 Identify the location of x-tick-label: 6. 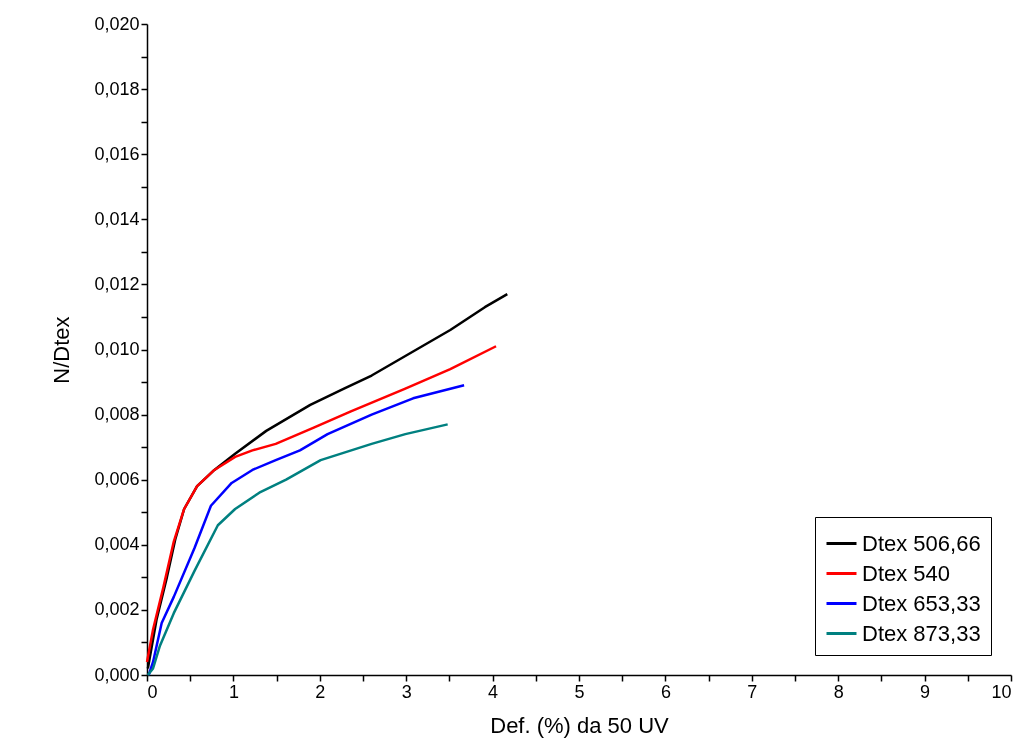
(665, 691).